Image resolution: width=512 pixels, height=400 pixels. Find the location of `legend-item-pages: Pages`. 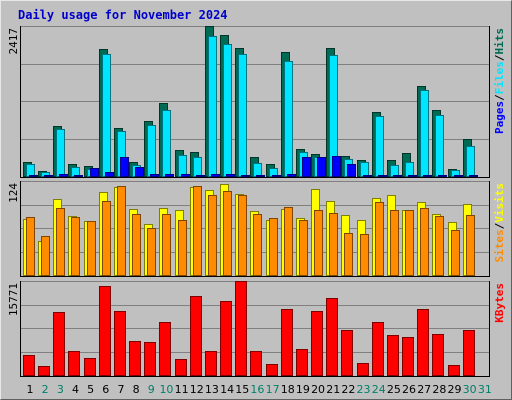

legend-item-pages: Pages is located at coordinates (499, 117).